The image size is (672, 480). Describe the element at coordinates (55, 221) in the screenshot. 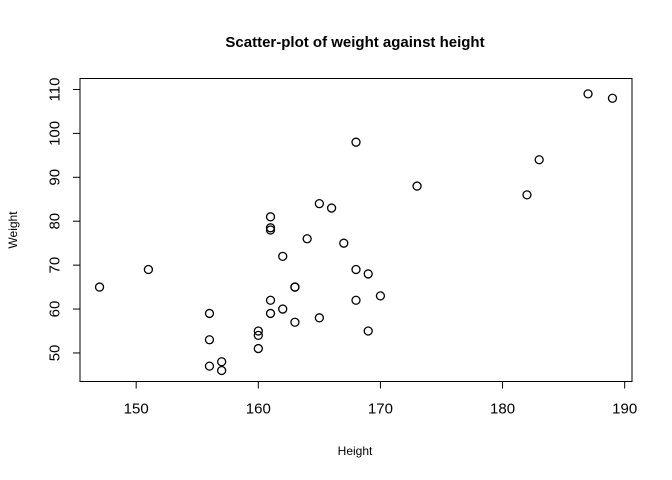

I see `y-tick-label: 80` at that location.